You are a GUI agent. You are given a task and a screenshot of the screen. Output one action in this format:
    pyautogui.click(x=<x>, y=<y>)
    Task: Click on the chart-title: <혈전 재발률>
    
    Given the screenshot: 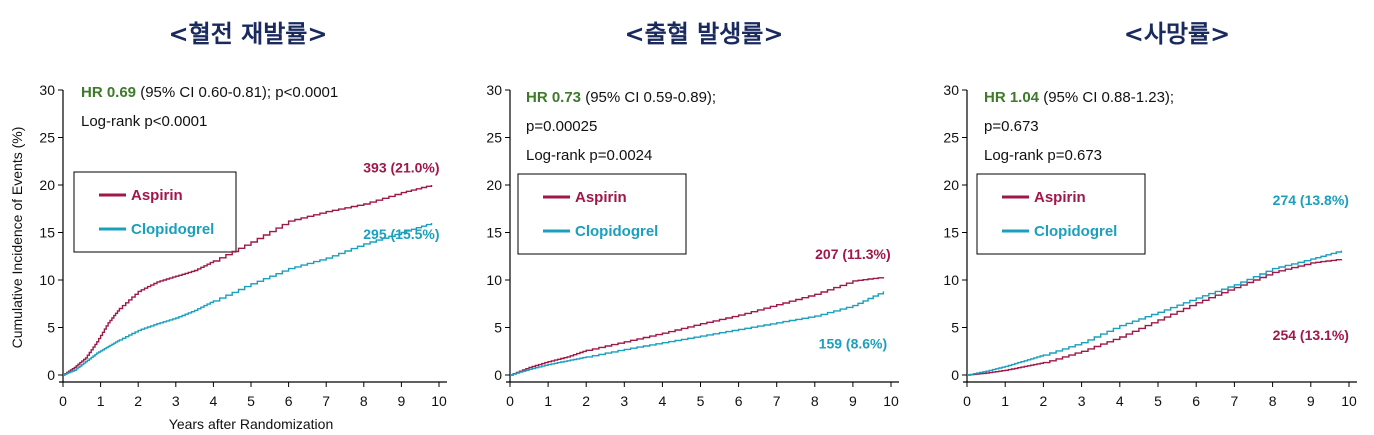 What is the action you would take?
    pyautogui.click(x=248, y=34)
    